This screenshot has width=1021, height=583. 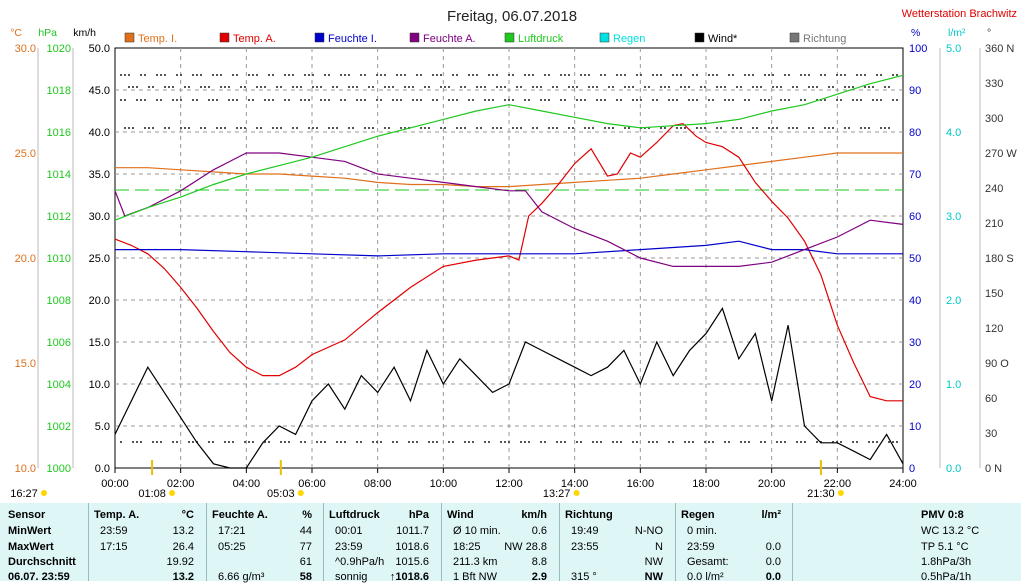 What do you see at coordinates (772, 484) in the screenshot?
I see `x-tick-label: 20:00` at bounding box center [772, 484].